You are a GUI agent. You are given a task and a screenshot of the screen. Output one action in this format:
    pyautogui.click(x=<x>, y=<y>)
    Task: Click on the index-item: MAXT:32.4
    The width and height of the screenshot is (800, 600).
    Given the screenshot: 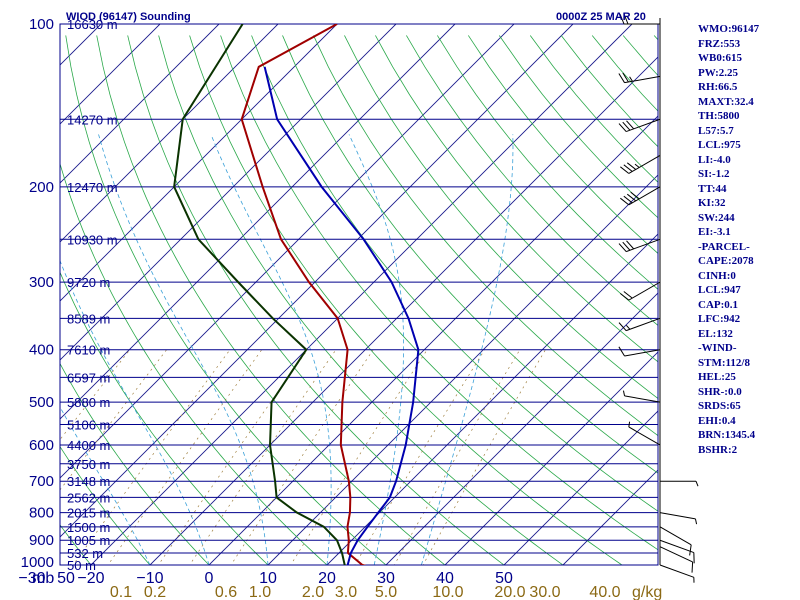 What is the action you would take?
    pyautogui.click(x=726, y=101)
    